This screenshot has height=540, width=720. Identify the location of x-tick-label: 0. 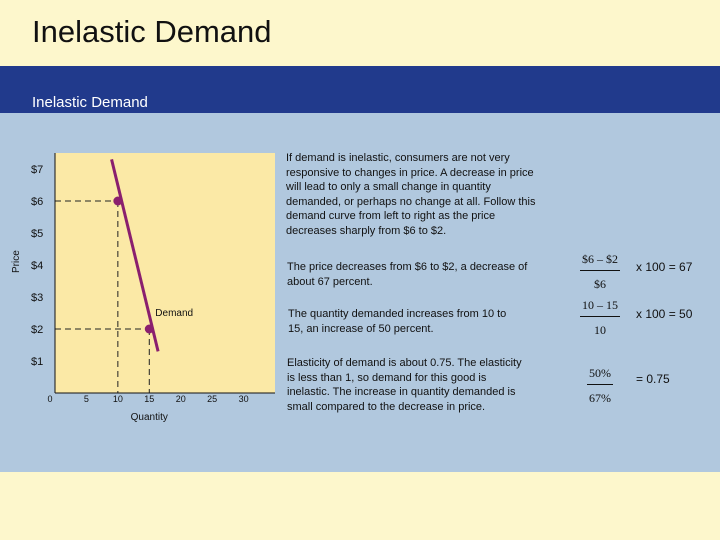
(49, 399).